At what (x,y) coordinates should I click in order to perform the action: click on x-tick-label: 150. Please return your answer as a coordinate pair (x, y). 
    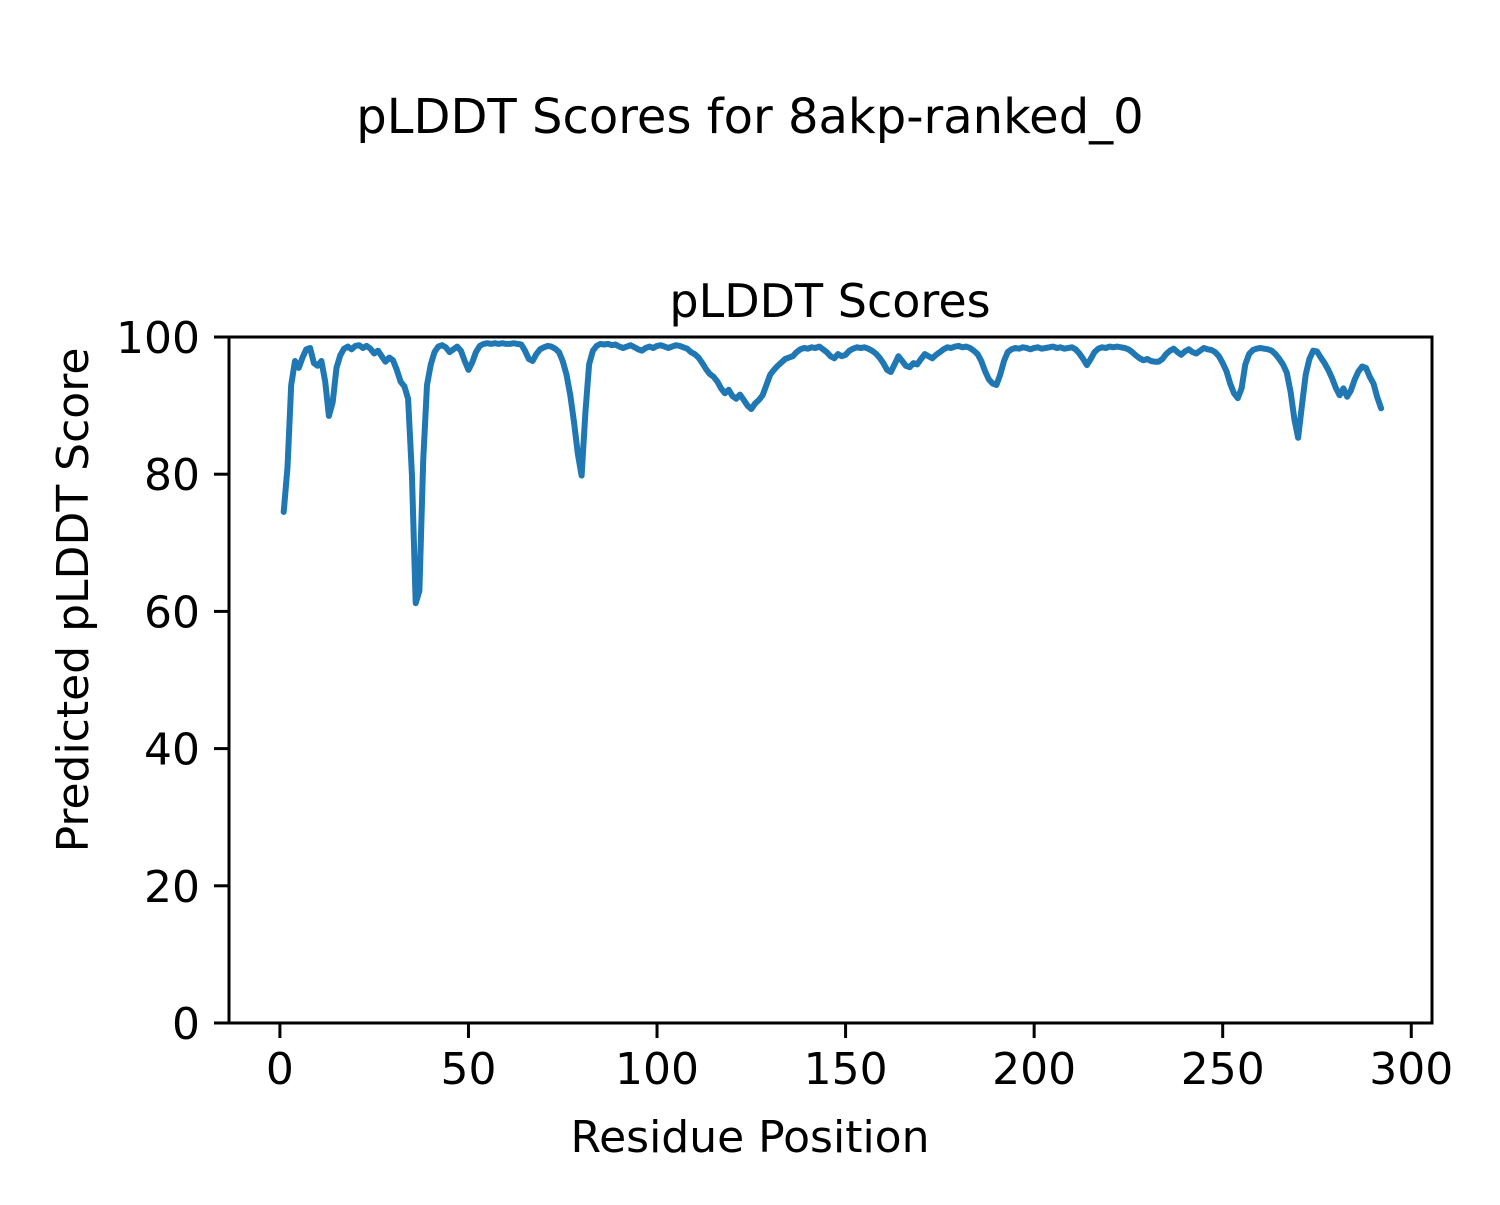
    Looking at the image, I should click on (846, 1069).